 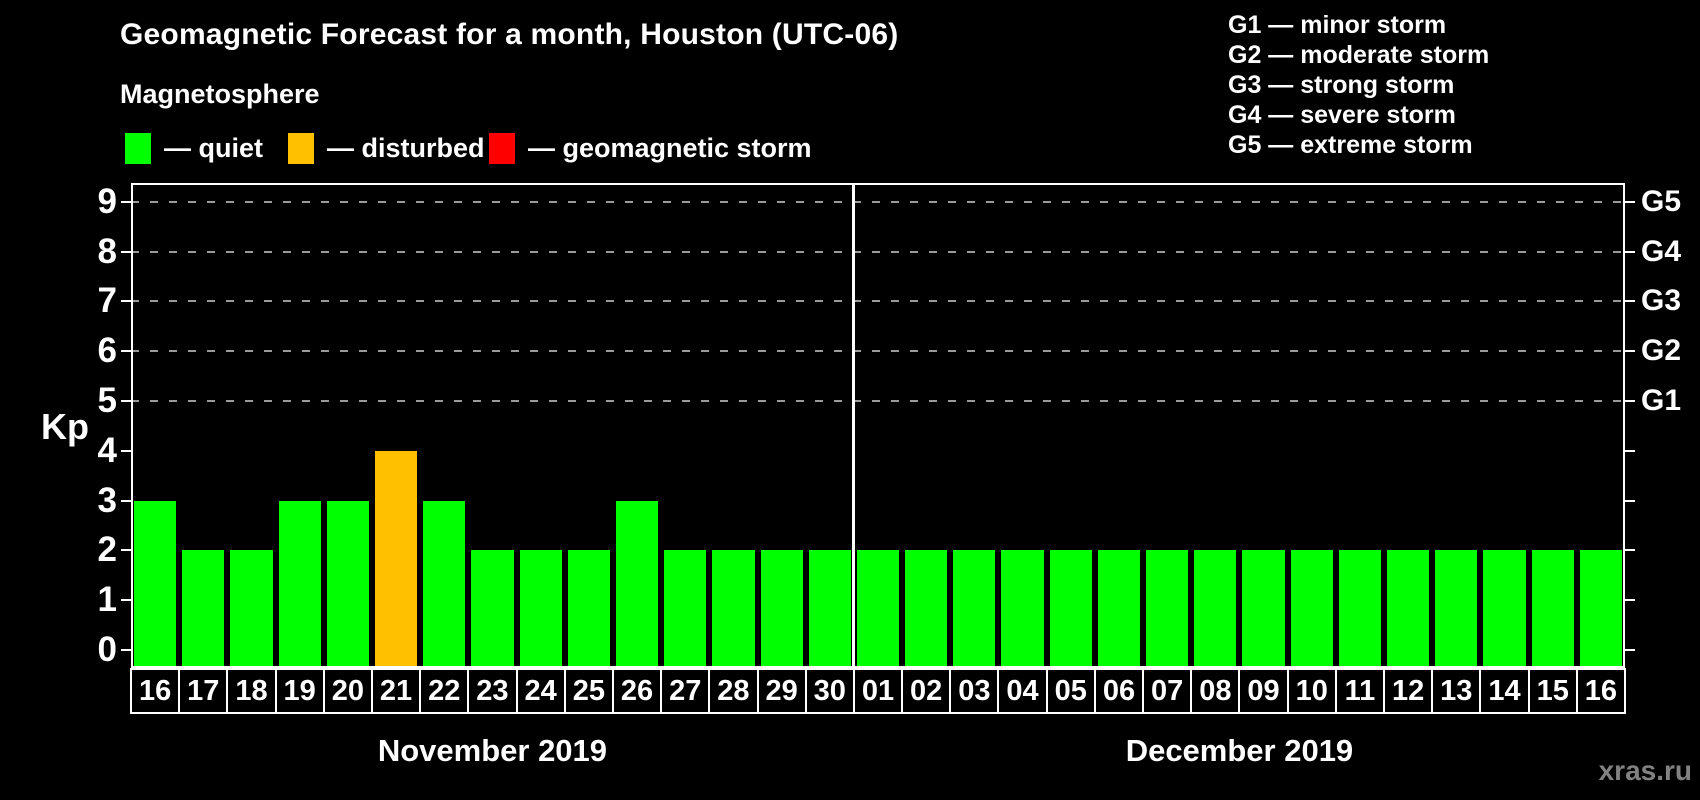 What do you see at coordinates (1359, 55) in the screenshot?
I see `g-scale-legend-line: G2 — moderate storm` at bounding box center [1359, 55].